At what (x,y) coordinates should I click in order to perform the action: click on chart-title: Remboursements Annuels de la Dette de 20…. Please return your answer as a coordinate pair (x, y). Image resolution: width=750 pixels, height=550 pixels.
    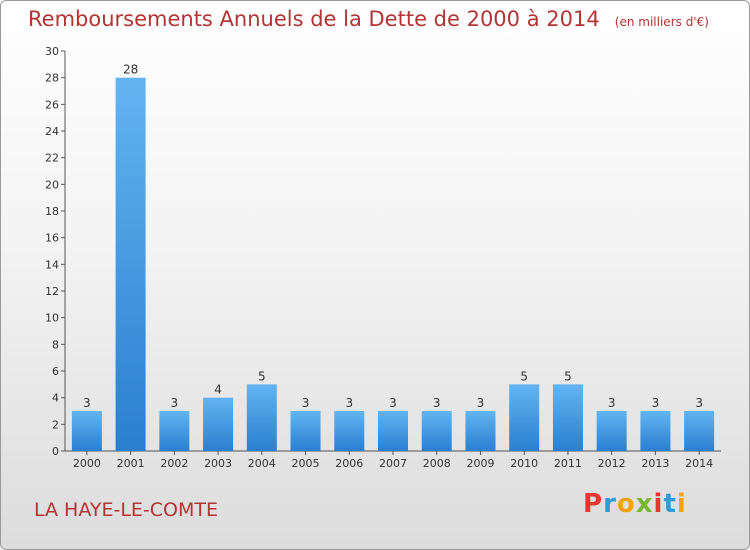
    Looking at the image, I should click on (368, 19).